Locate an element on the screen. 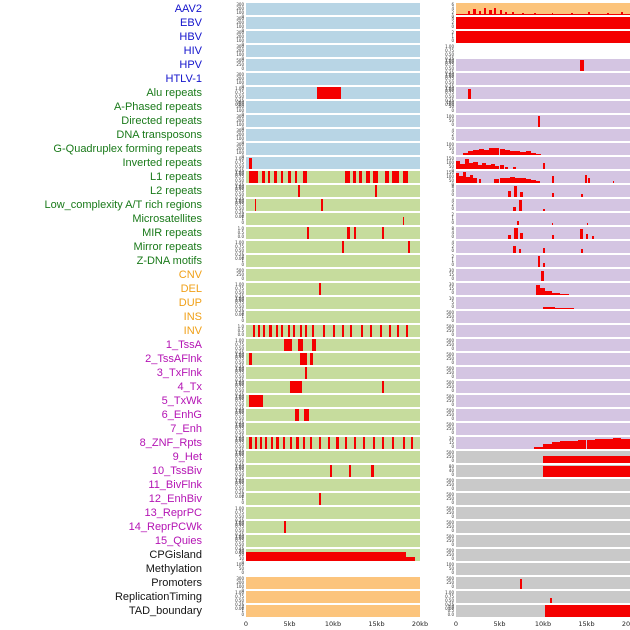 This screenshot has width=630, height=630. y-axis-ticks-right: 1.00 0.75 0.50 0.25 0.00 is located at coordinates (438, 83).